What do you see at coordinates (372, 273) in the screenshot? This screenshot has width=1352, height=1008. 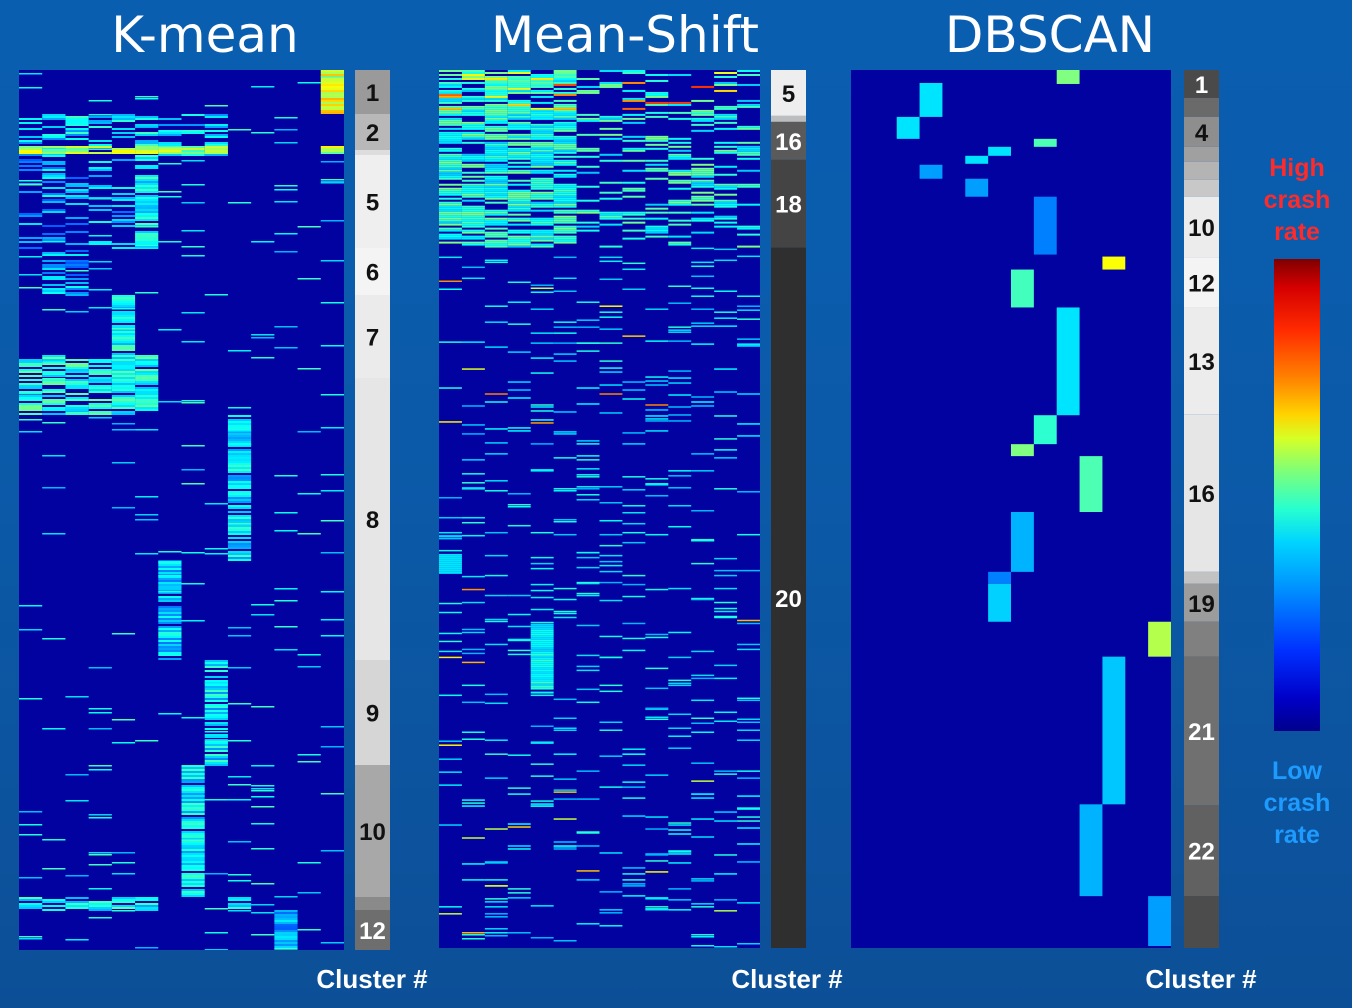 I see `cluster-label: 6` at bounding box center [372, 273].